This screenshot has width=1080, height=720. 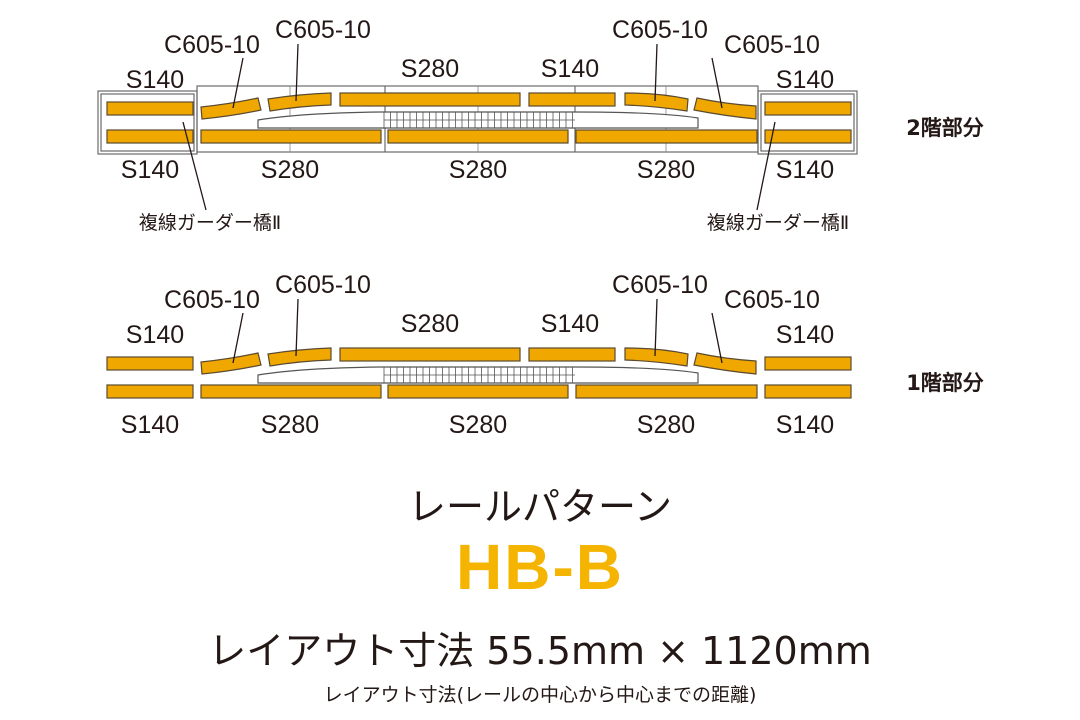 What do you see at coordinates (540, 507) in the screenshot?
I see `pattern-title: レールパターン` at bounding box center [540, 507].